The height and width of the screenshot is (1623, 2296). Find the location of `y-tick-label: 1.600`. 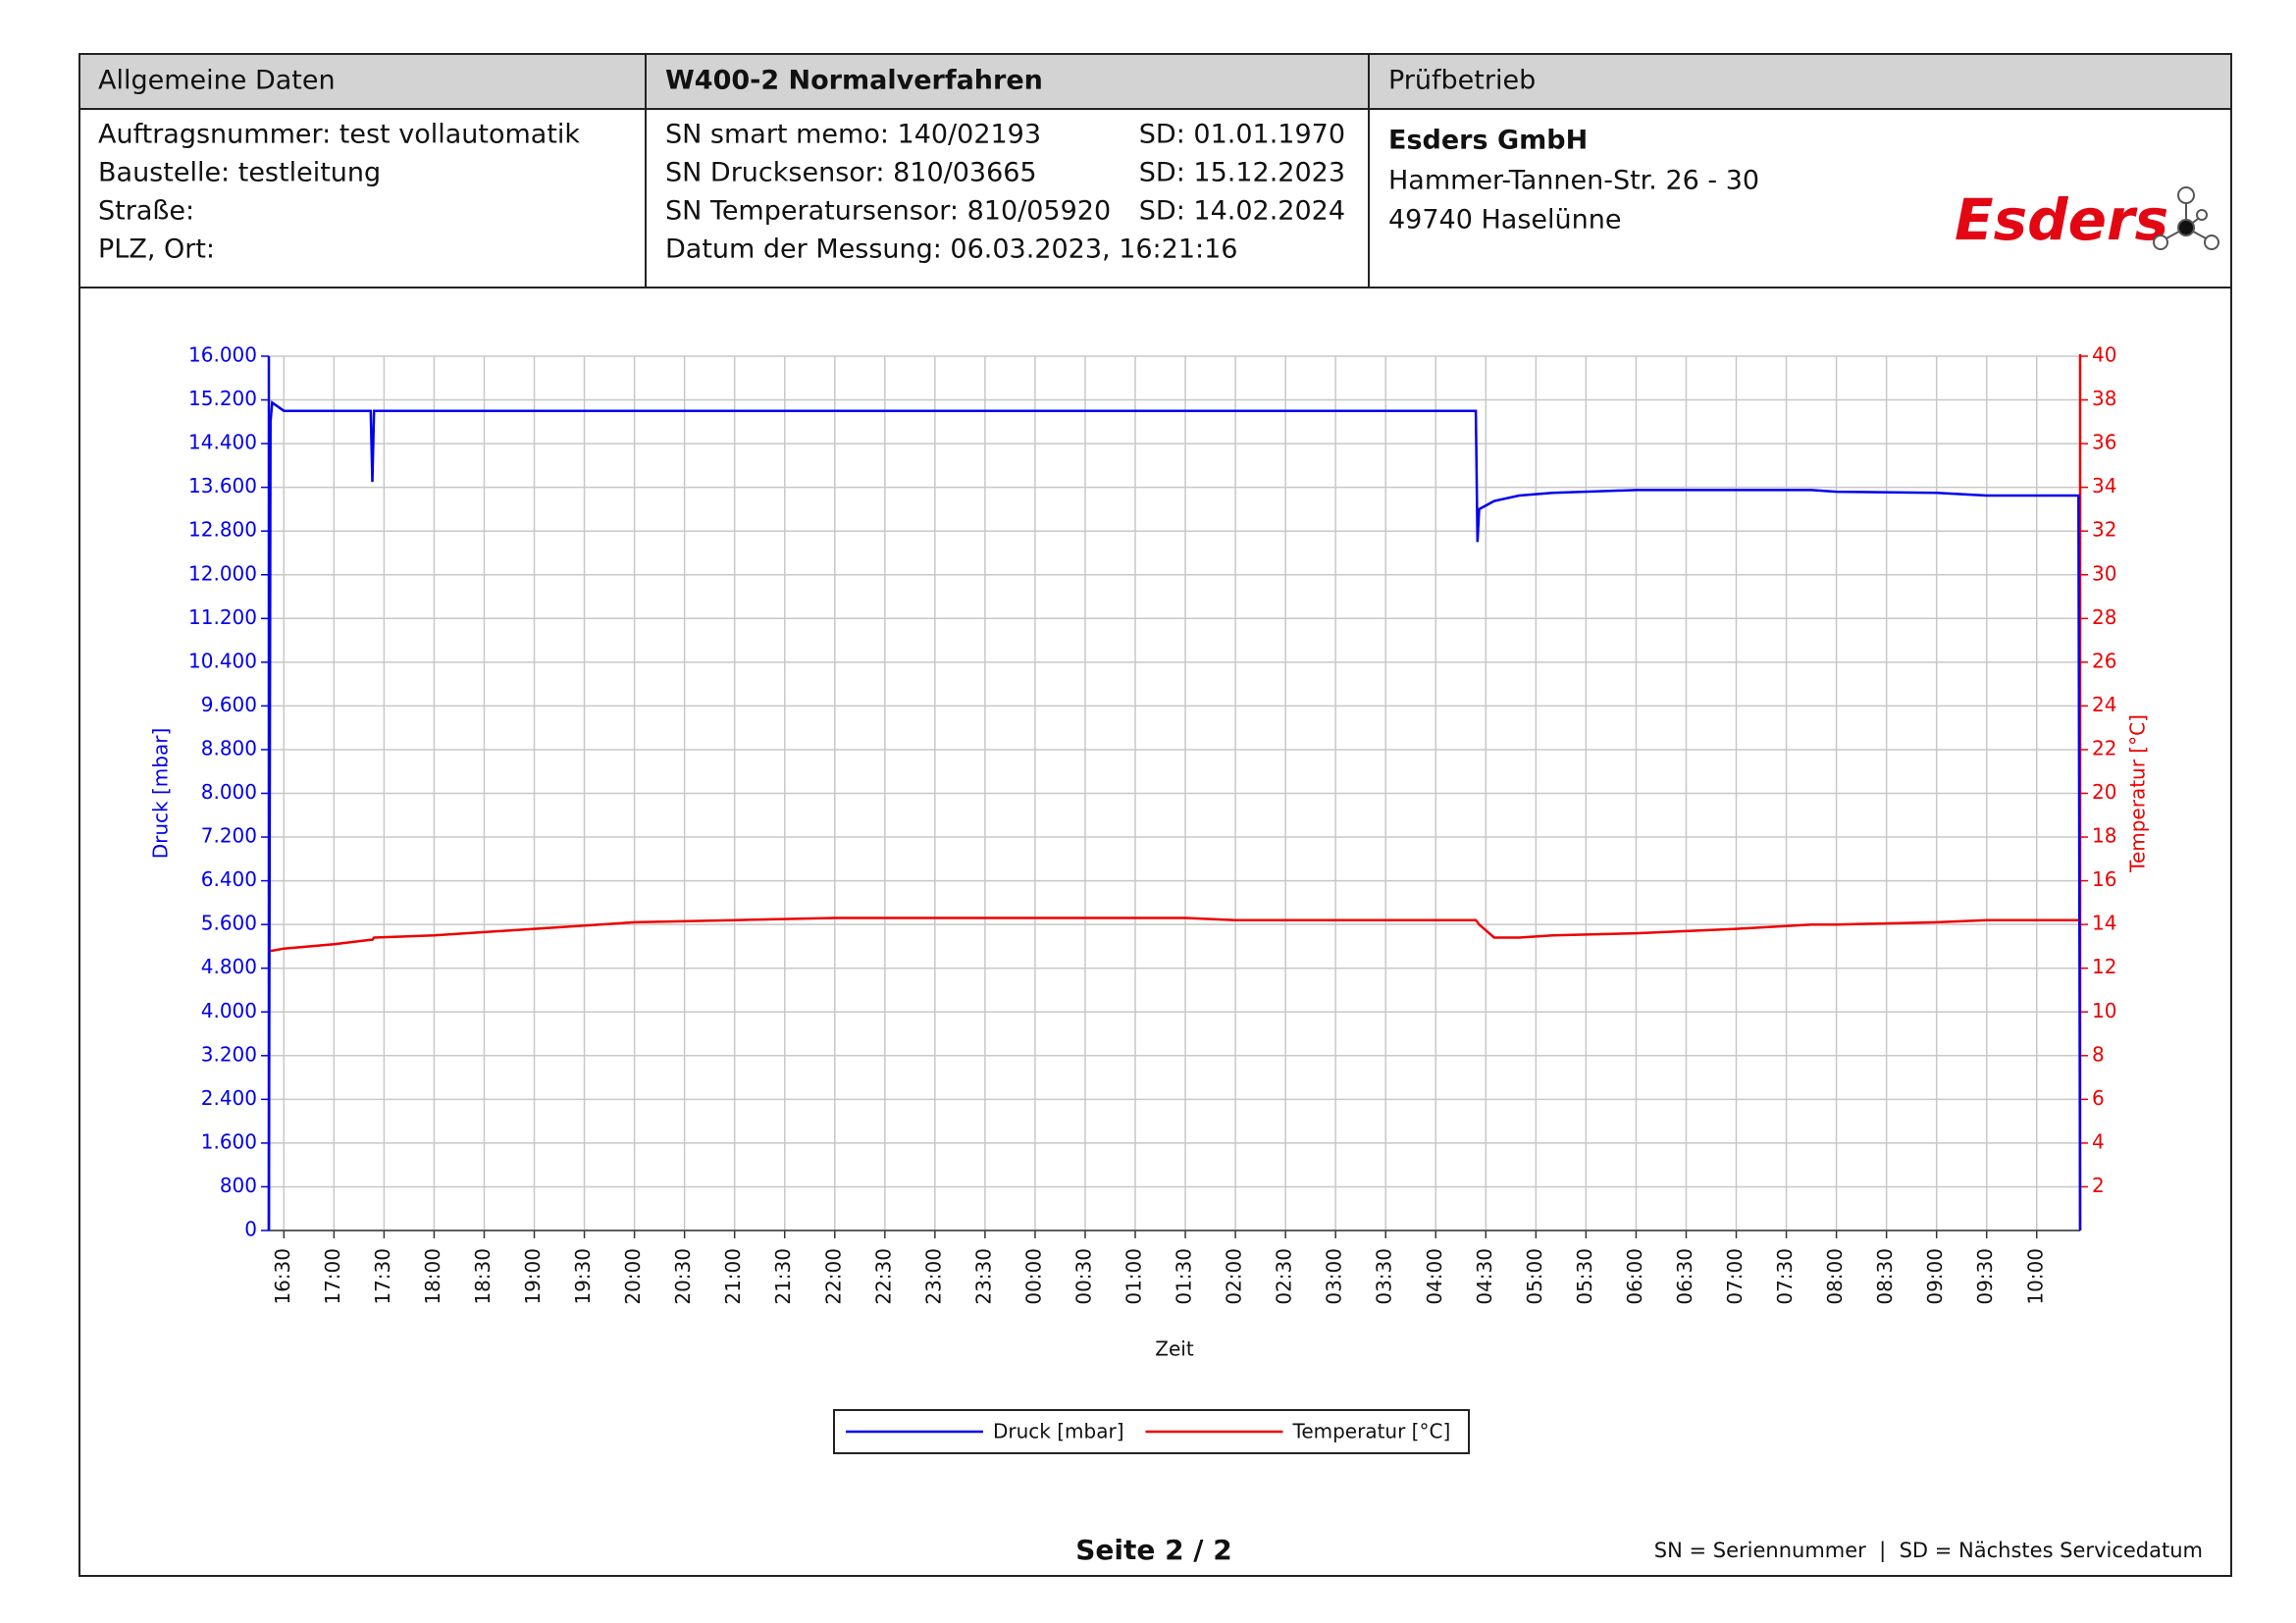

y-tick-label: 1.600 is located at coordinates (229, 1141).